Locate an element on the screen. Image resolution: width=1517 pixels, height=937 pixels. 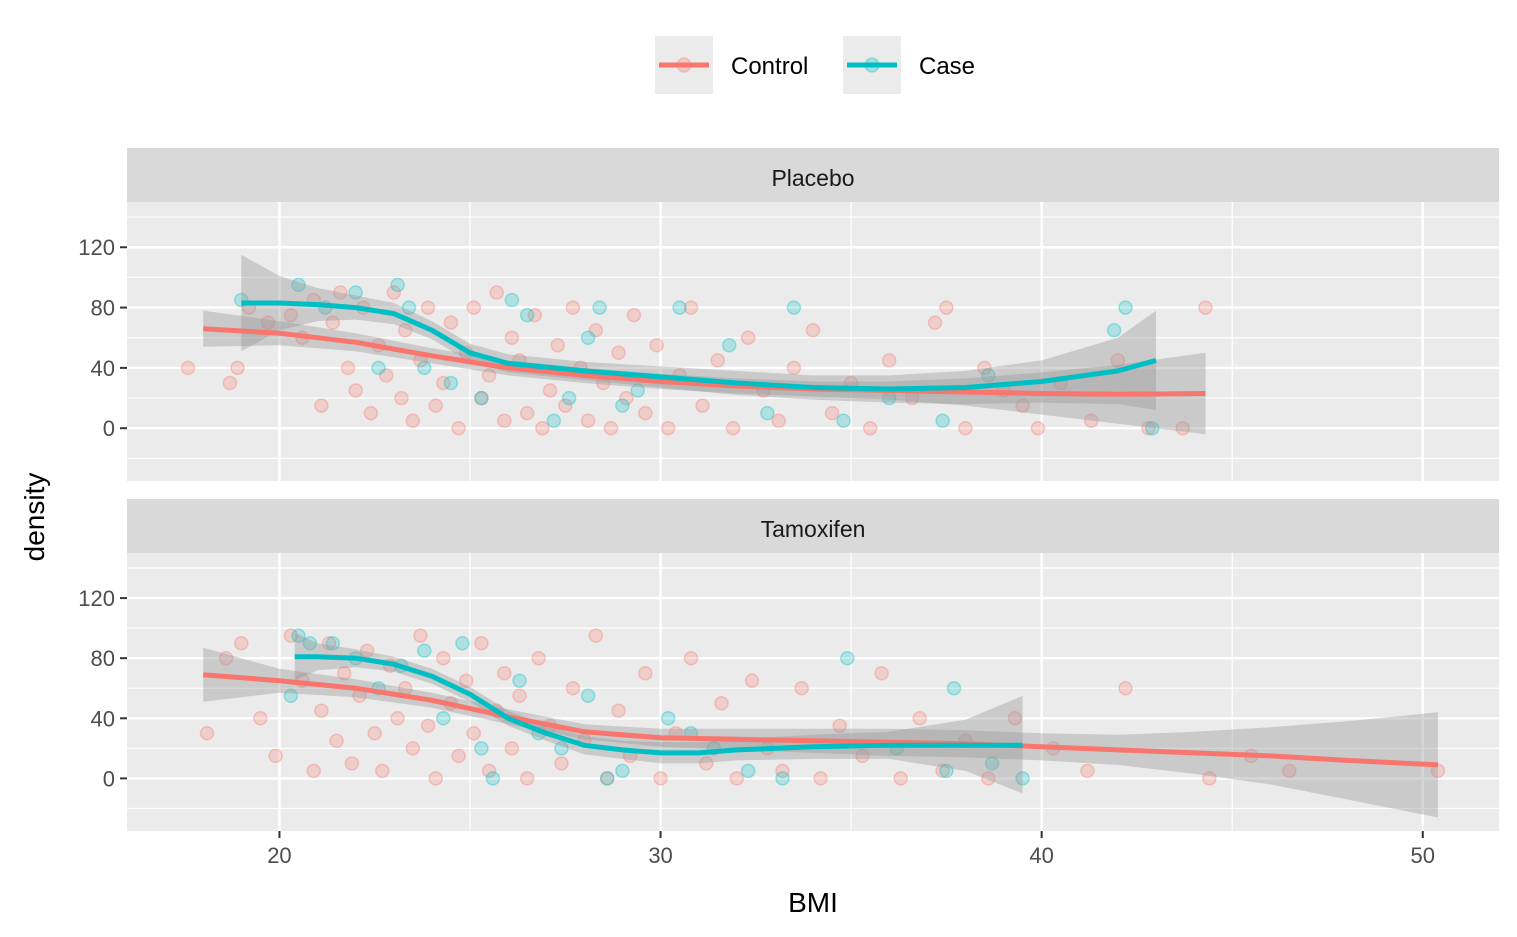
smooth-line-control is located at coordinates (821, 720).